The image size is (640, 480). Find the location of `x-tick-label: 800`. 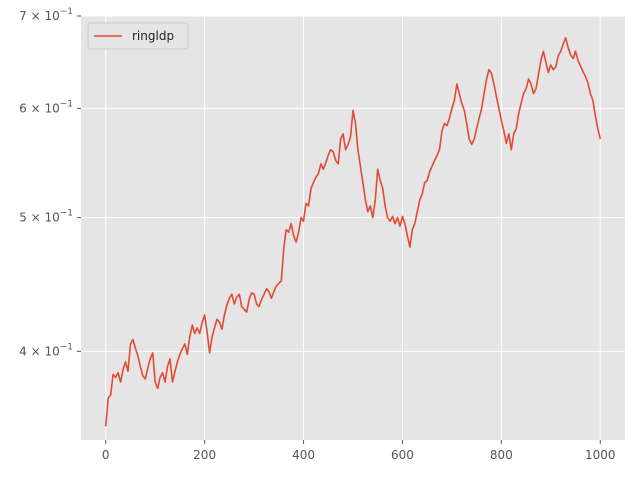

x-tick-label: 800 is located at coordinates (501, 455).